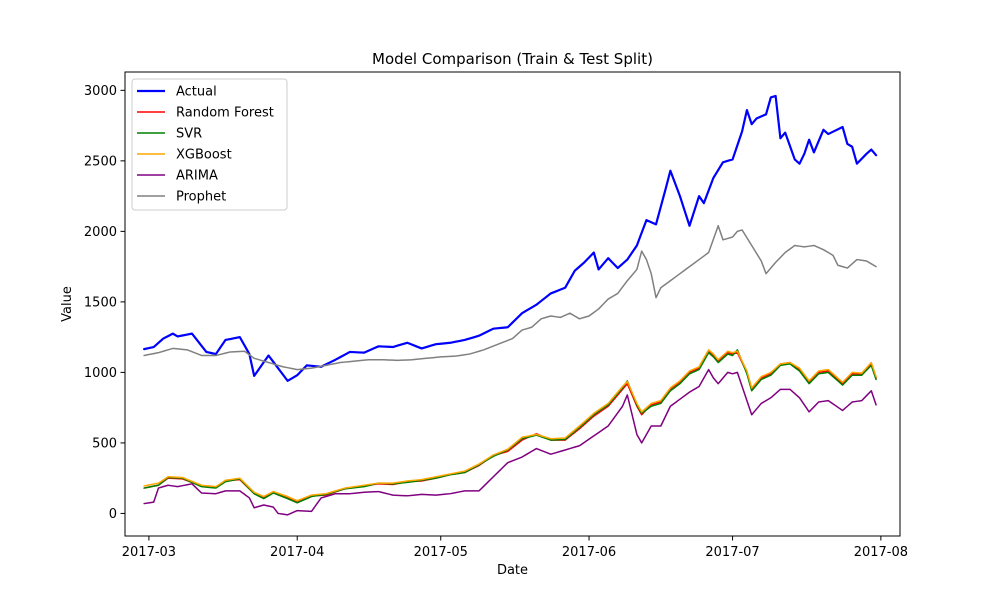  I want to click on y-tick-label: 3000, so click(100, 91).